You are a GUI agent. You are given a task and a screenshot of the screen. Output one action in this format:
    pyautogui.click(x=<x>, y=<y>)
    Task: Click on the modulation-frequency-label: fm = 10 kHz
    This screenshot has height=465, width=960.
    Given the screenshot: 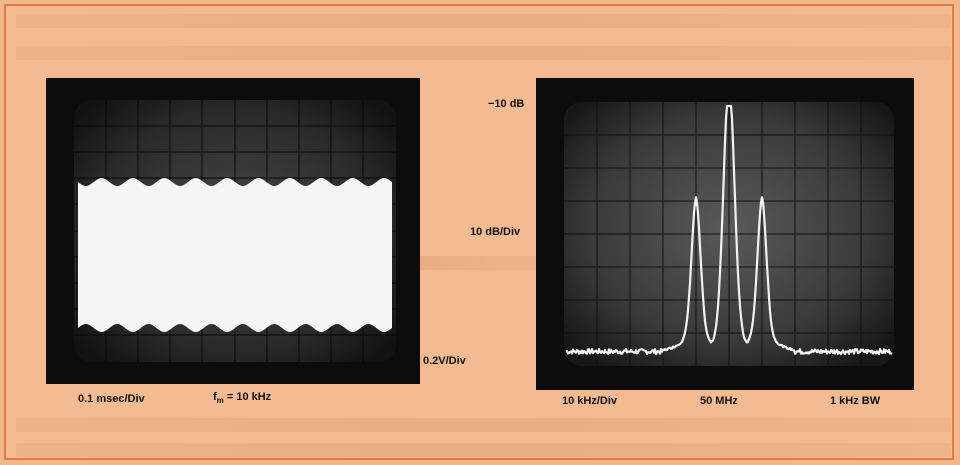 What is the action you would take?
    pyautogui.click(x=242, y=398)
    